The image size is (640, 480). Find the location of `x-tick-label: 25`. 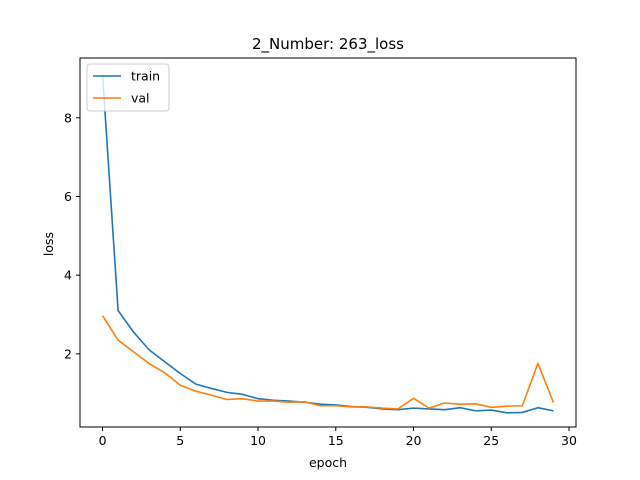

x-tick-label: 25 is located at coordinates (491, 440).